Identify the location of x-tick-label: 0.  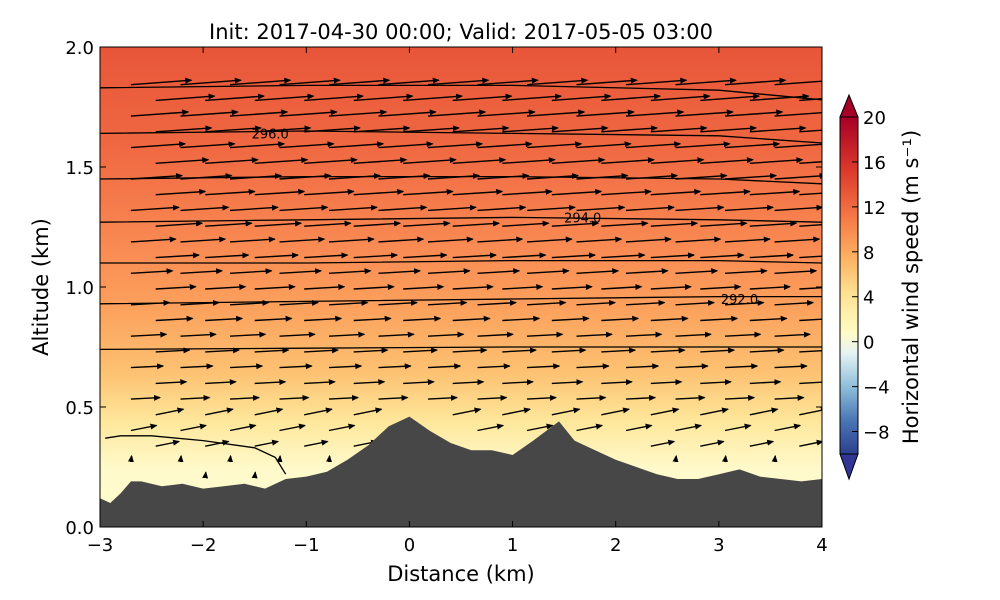
(409, 545).